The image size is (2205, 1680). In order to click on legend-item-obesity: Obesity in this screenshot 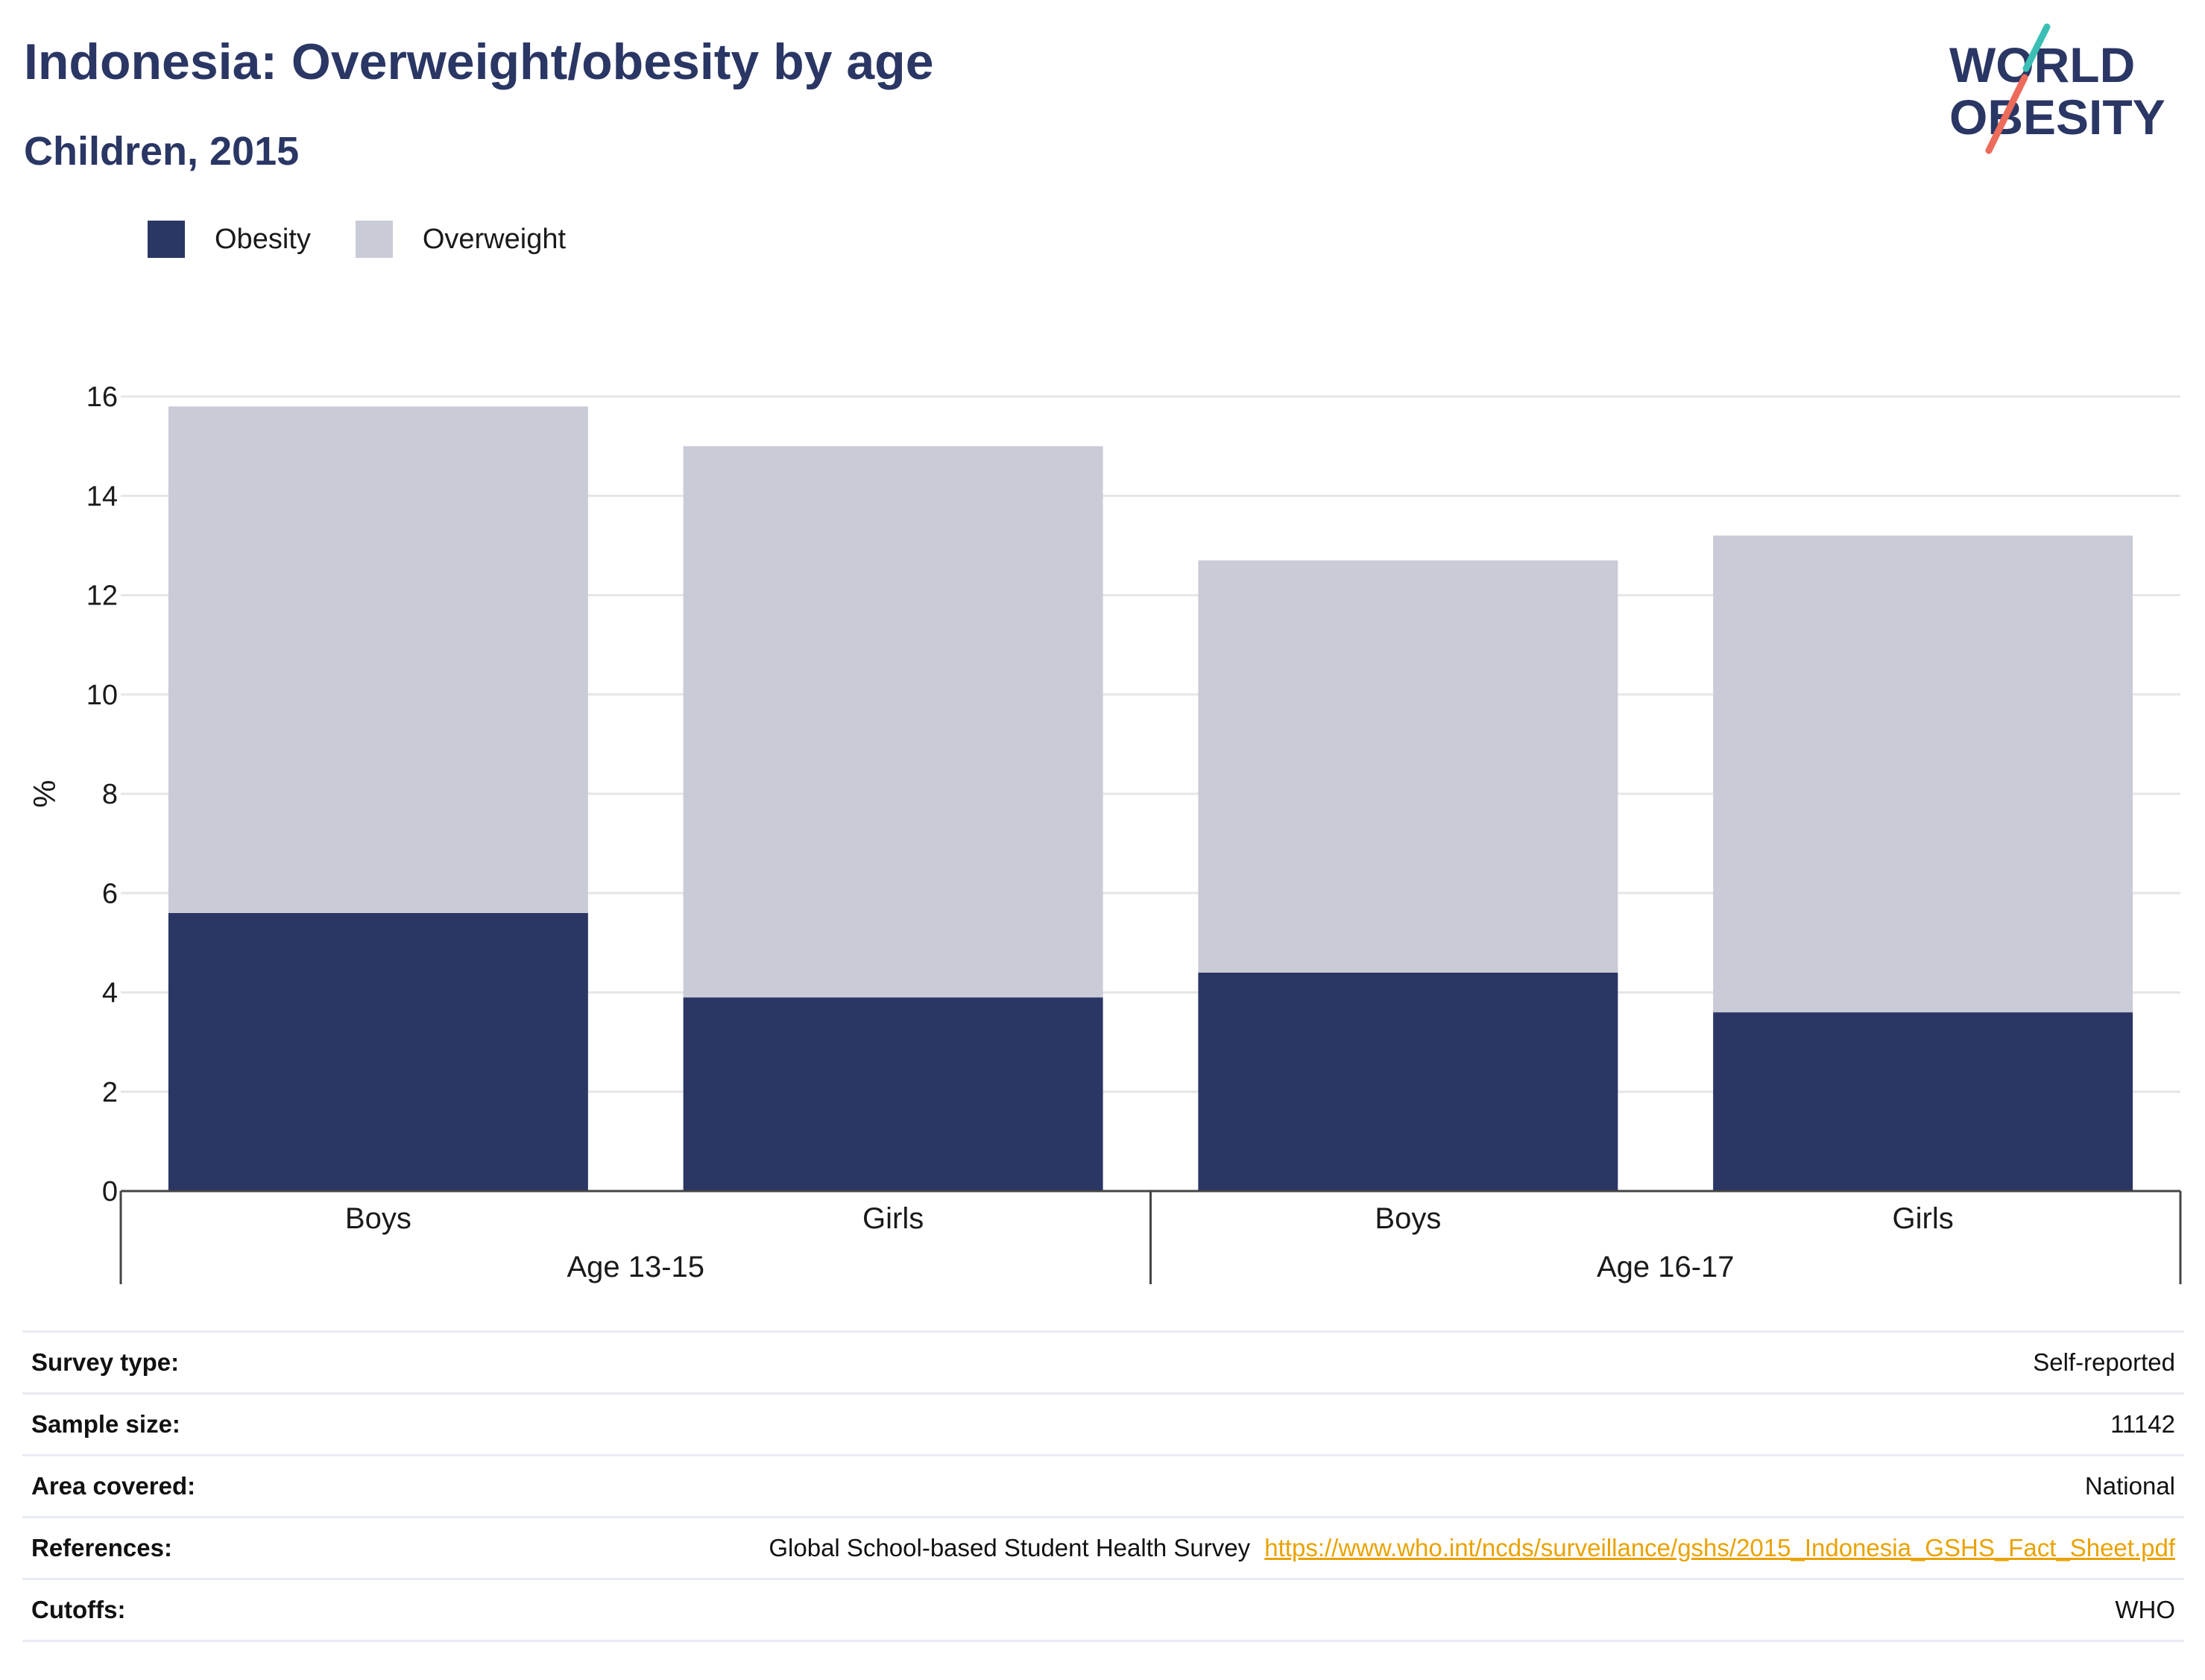, I will do `click(229, 239)`.